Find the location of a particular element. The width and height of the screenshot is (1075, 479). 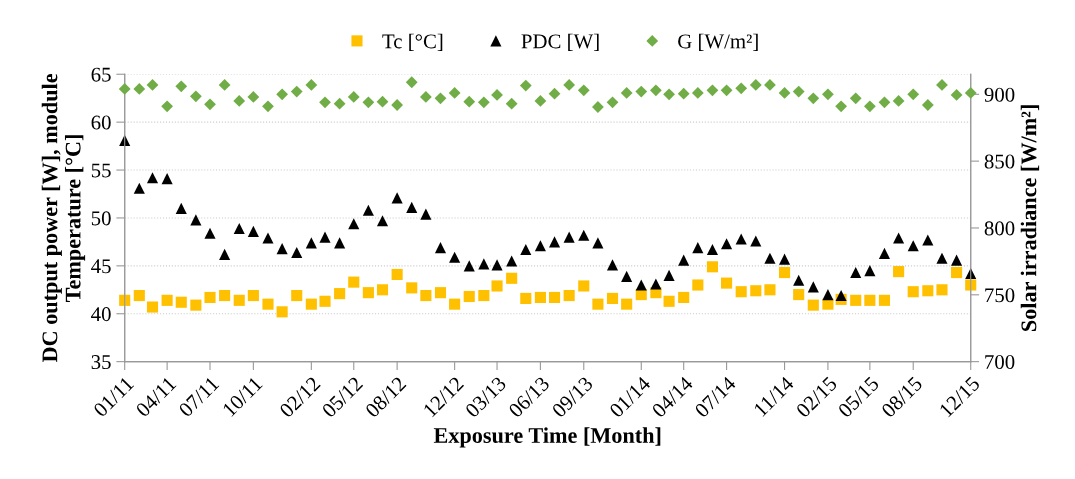

y-tick-label: 50 is located at coordinates (101, 218).